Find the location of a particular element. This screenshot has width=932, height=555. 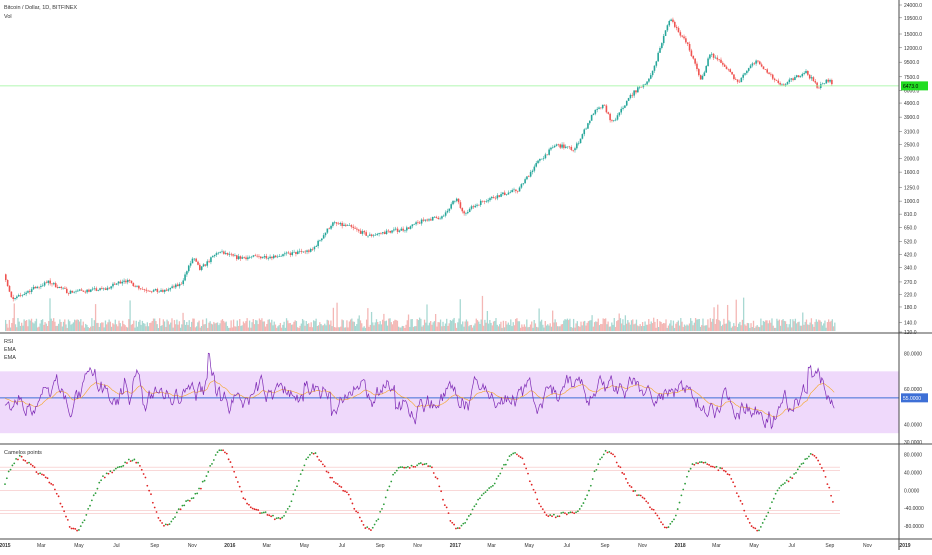

last-price-badge is located at coordinates (914, 86).